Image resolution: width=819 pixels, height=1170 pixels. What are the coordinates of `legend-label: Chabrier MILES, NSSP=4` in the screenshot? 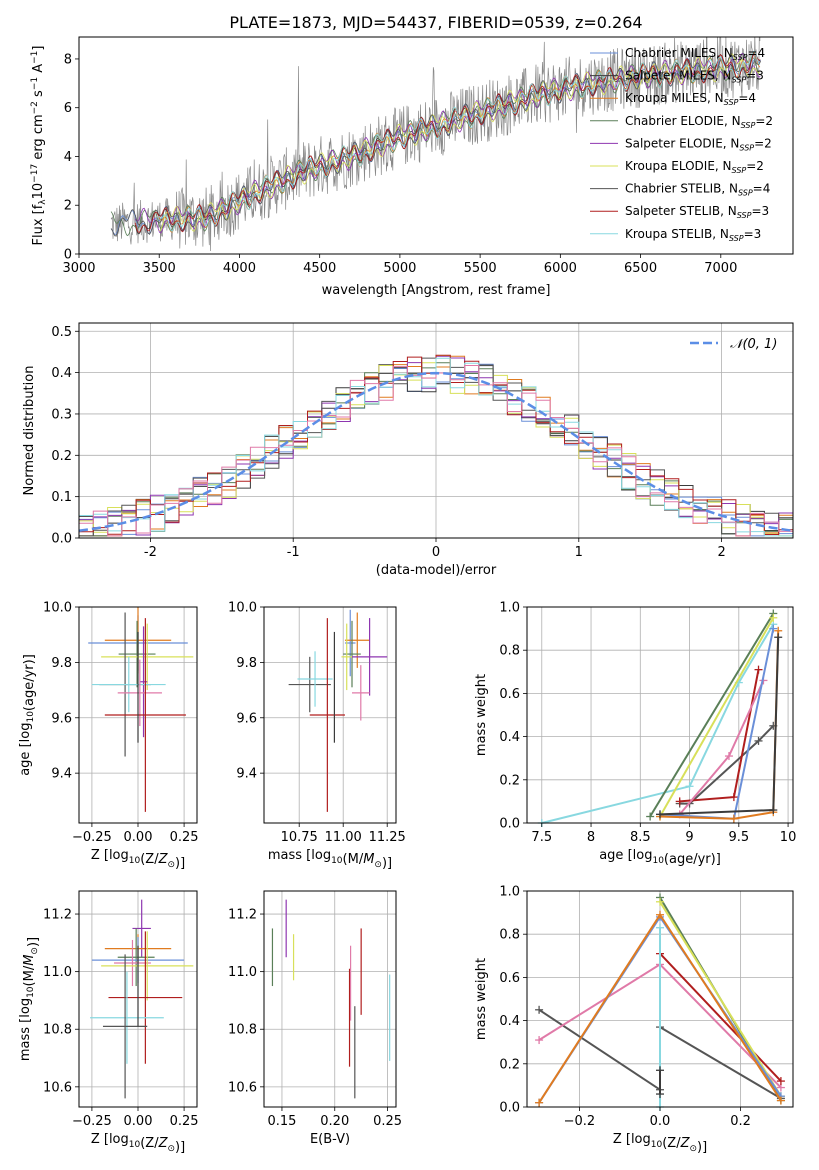 It's located at (695, 54).